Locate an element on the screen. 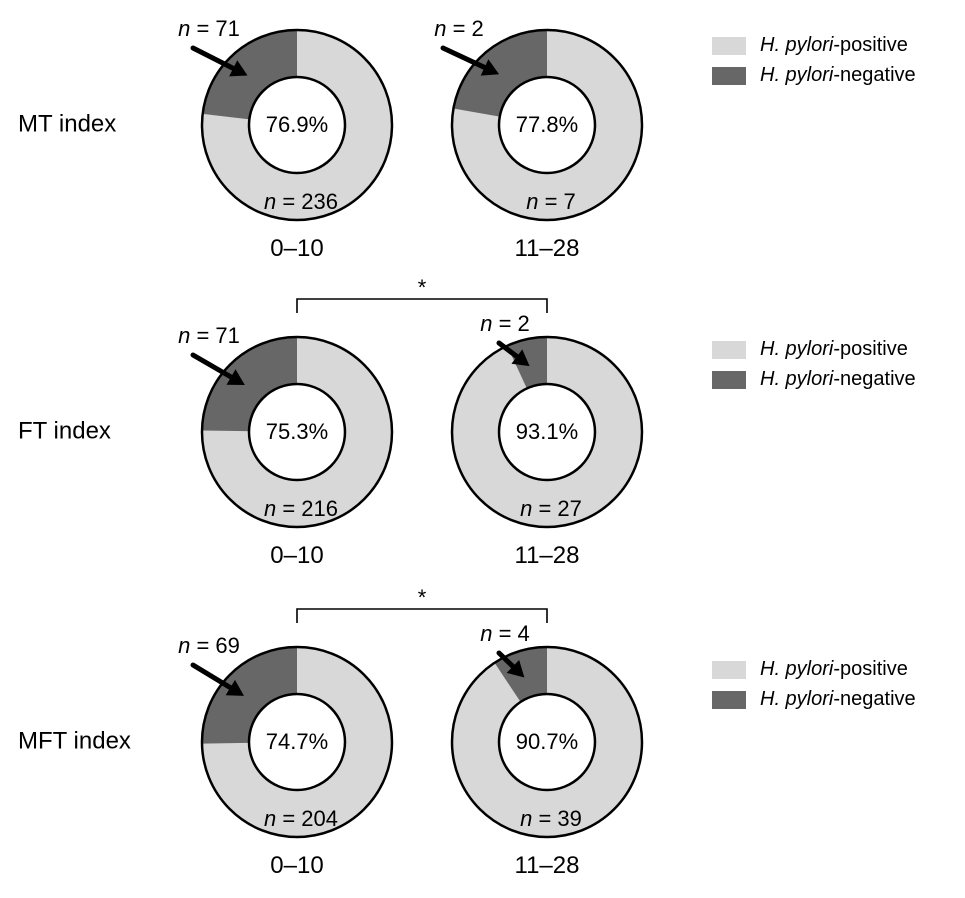 The image size is (965, 898). donut-1: 90.7% n = 39 n = 4 11–28 is located at coordinates (547, 750).